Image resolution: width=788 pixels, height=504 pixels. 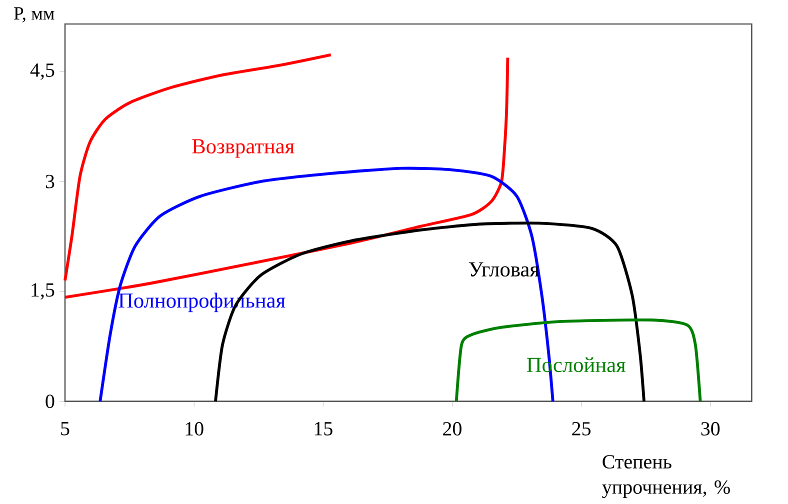 I want to click on x-axis-title: Степень упрочнения, %, so click(x=666, y=476).